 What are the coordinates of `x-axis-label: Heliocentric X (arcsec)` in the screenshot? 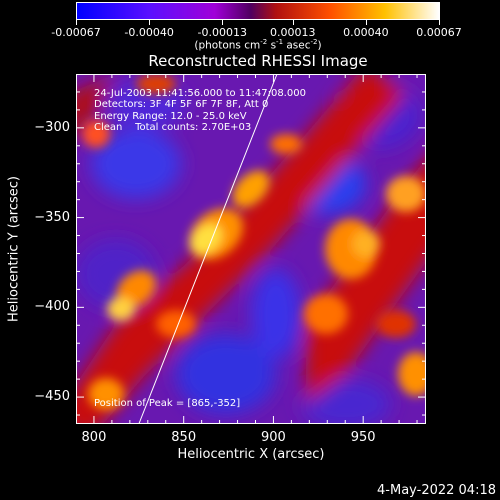 It's located at (251, 454).